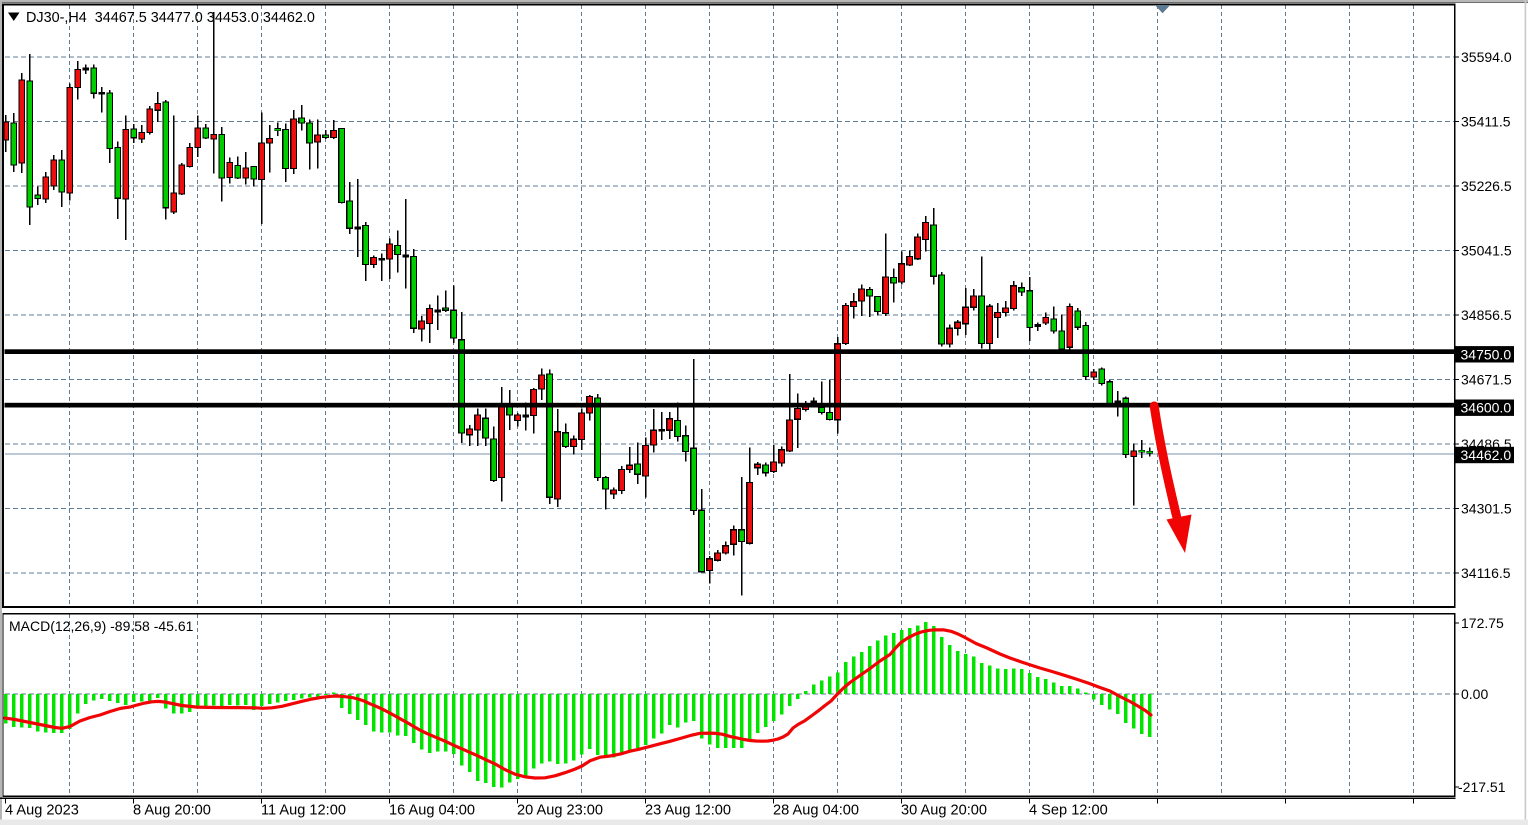 The width and height of the screenshot is (1528, 825). I want to click on svg-text: 8 Aug 20:00, so click(172, 811).